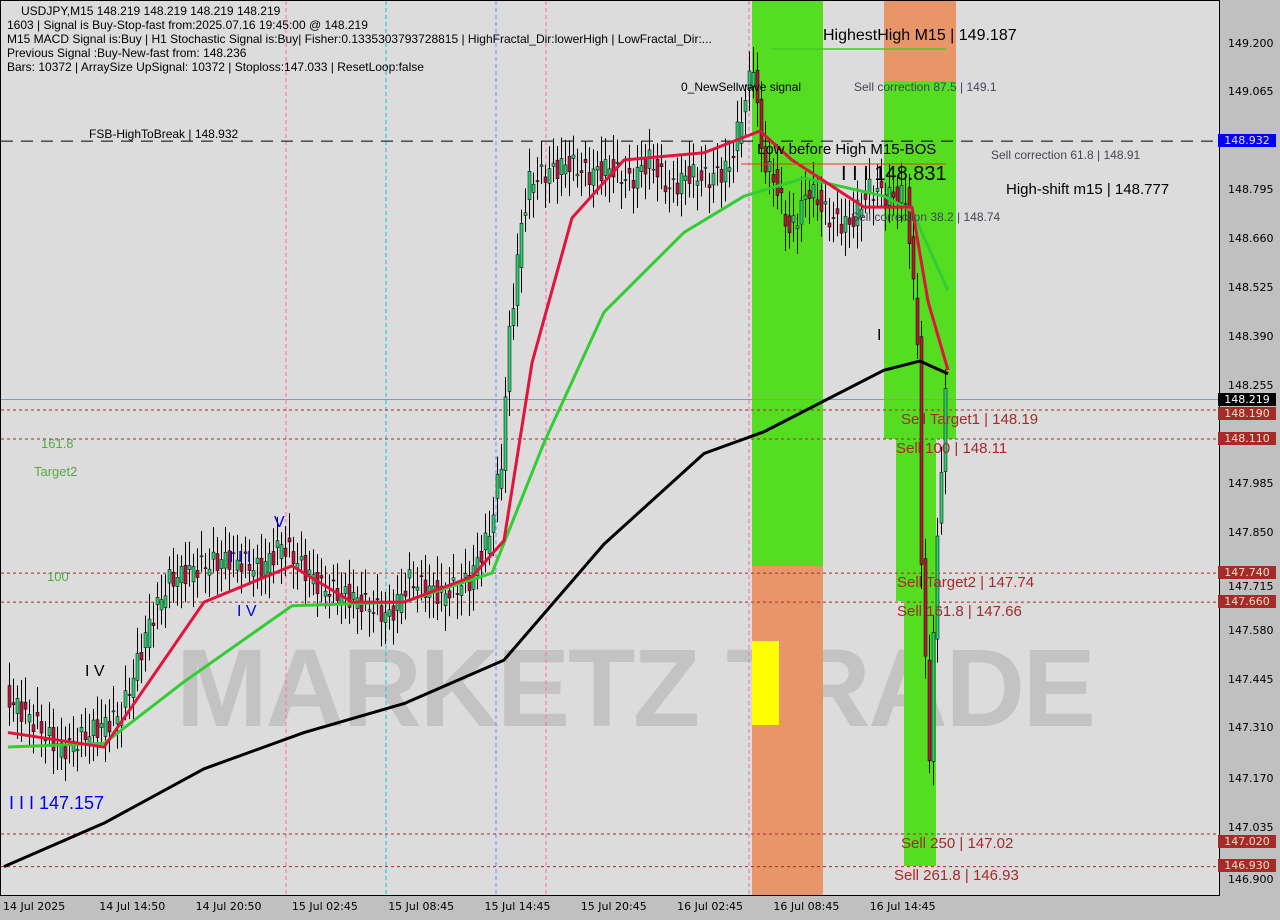 This screenshot has width=1280, height=920. I want to click on price-tick-label: 147.715, so click(1251, 586).